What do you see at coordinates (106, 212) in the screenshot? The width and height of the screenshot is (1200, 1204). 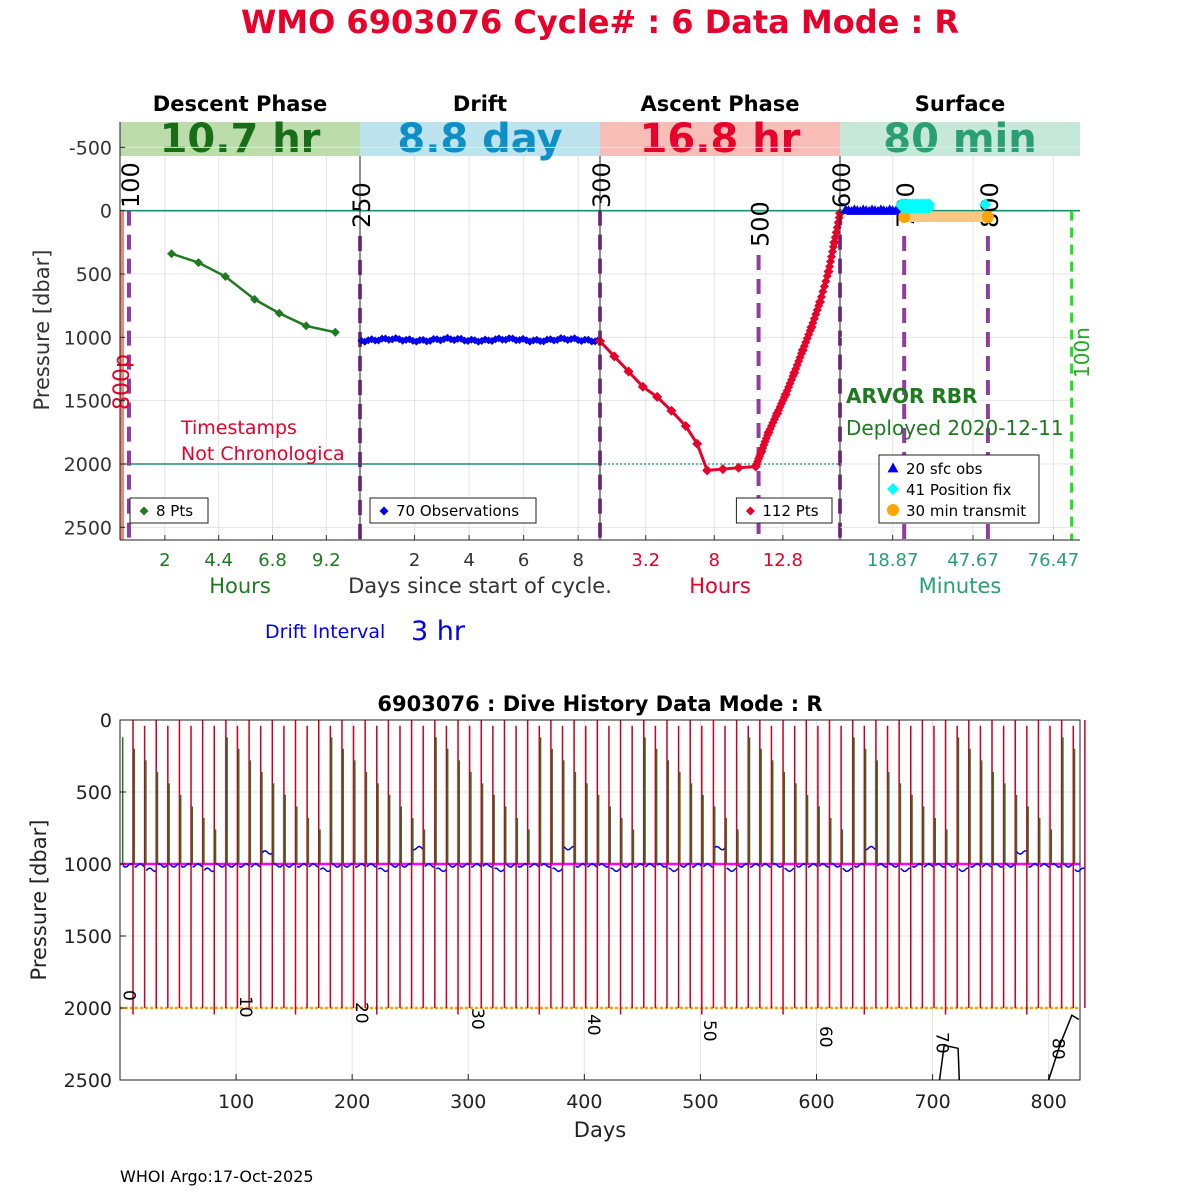 I see `cycle-y-tick-label: 0` at bounding box center [106, 212].